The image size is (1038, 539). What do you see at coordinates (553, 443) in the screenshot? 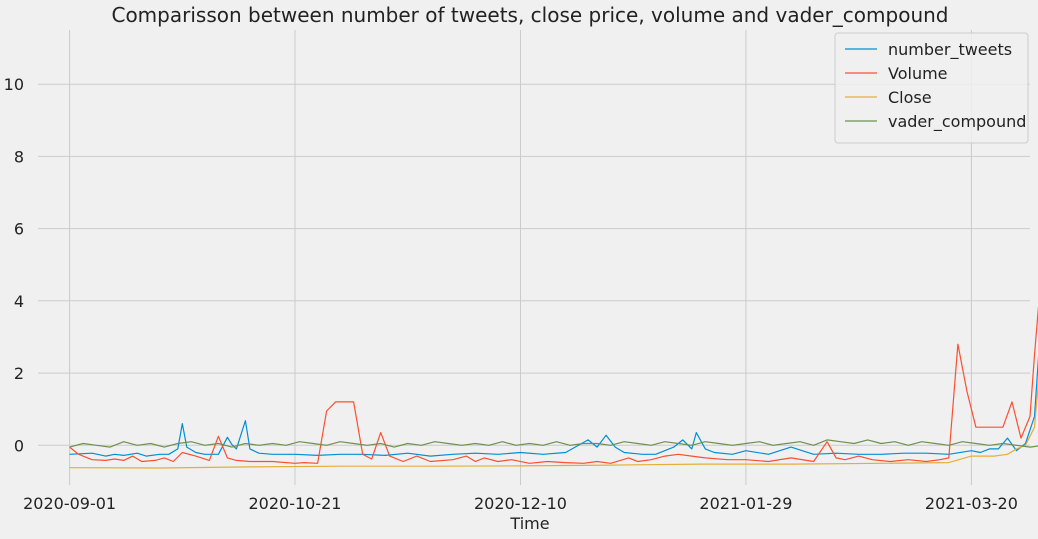
I see `series-line-vader-compound` at bounding box center [553, 443].